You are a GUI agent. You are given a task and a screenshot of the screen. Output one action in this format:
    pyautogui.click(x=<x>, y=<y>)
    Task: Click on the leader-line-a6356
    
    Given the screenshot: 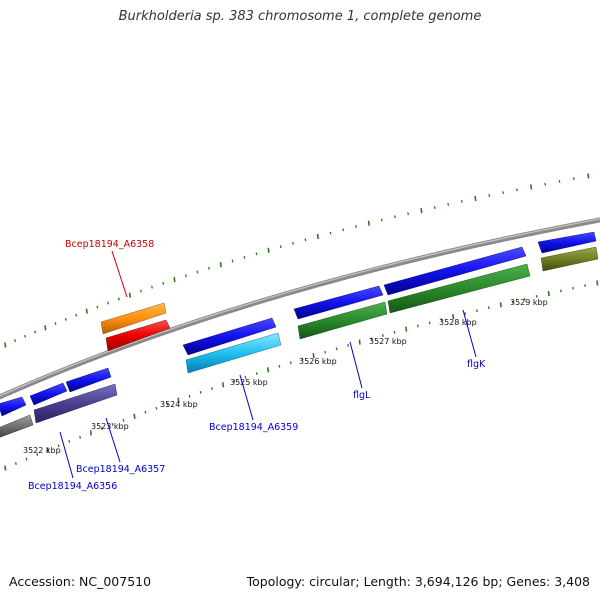 What is the action you would take?
    pyautogui.click(x=66, y=455)
    